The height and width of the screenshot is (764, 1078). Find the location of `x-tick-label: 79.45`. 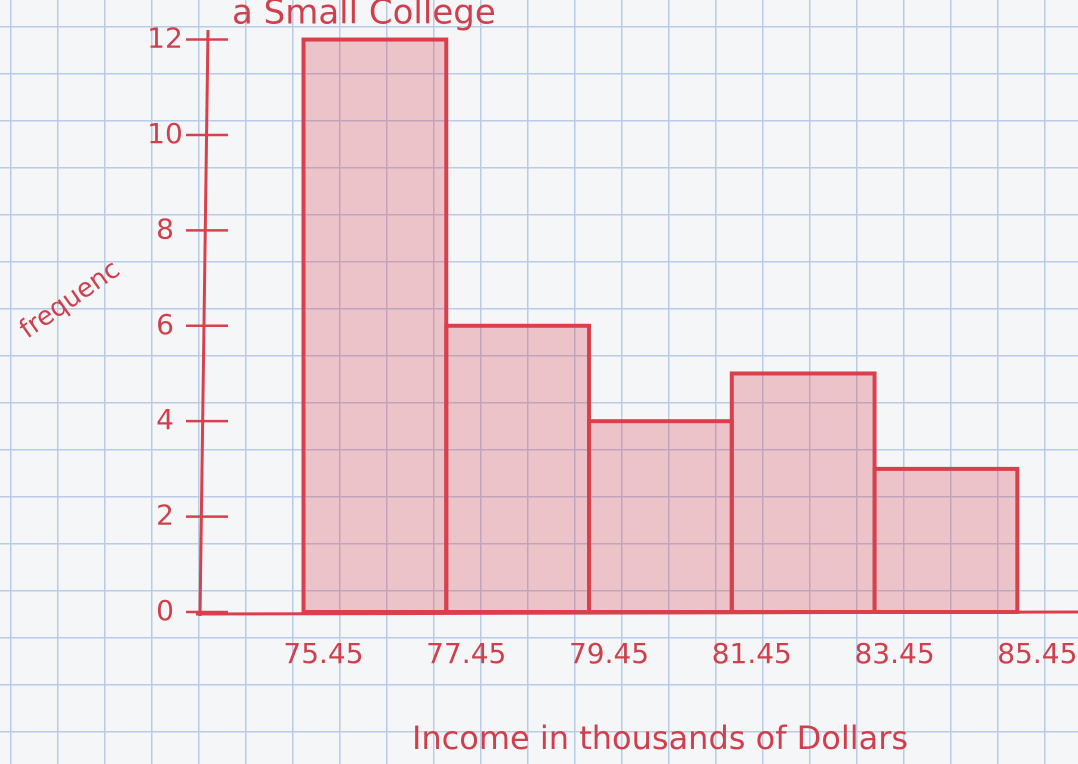

x-tick-label: 79.45 is located at coordinates (609, 653).